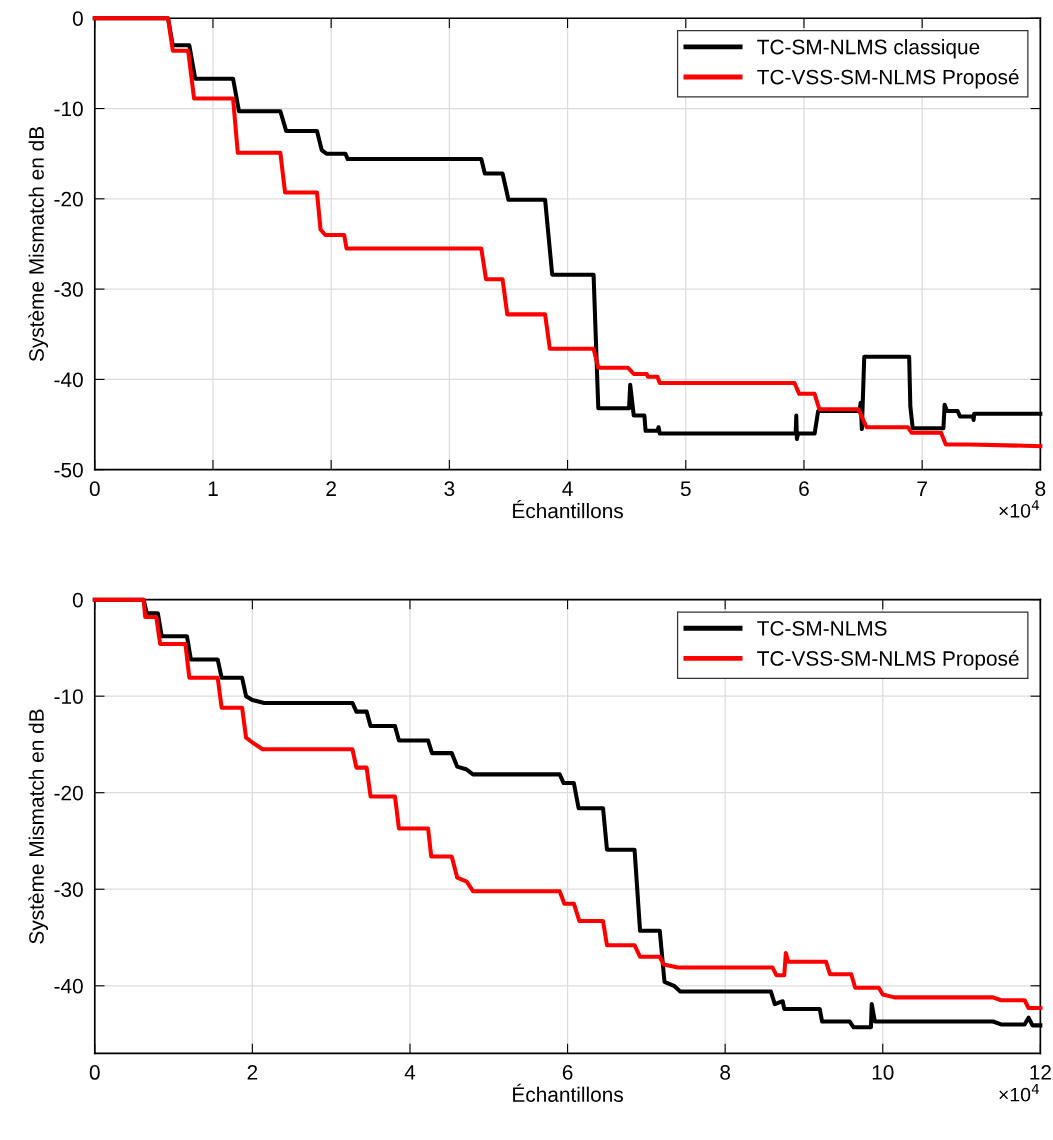 The image size is (1053, 1140). I want to click on x-tick-label: 7, so click(922, 488).